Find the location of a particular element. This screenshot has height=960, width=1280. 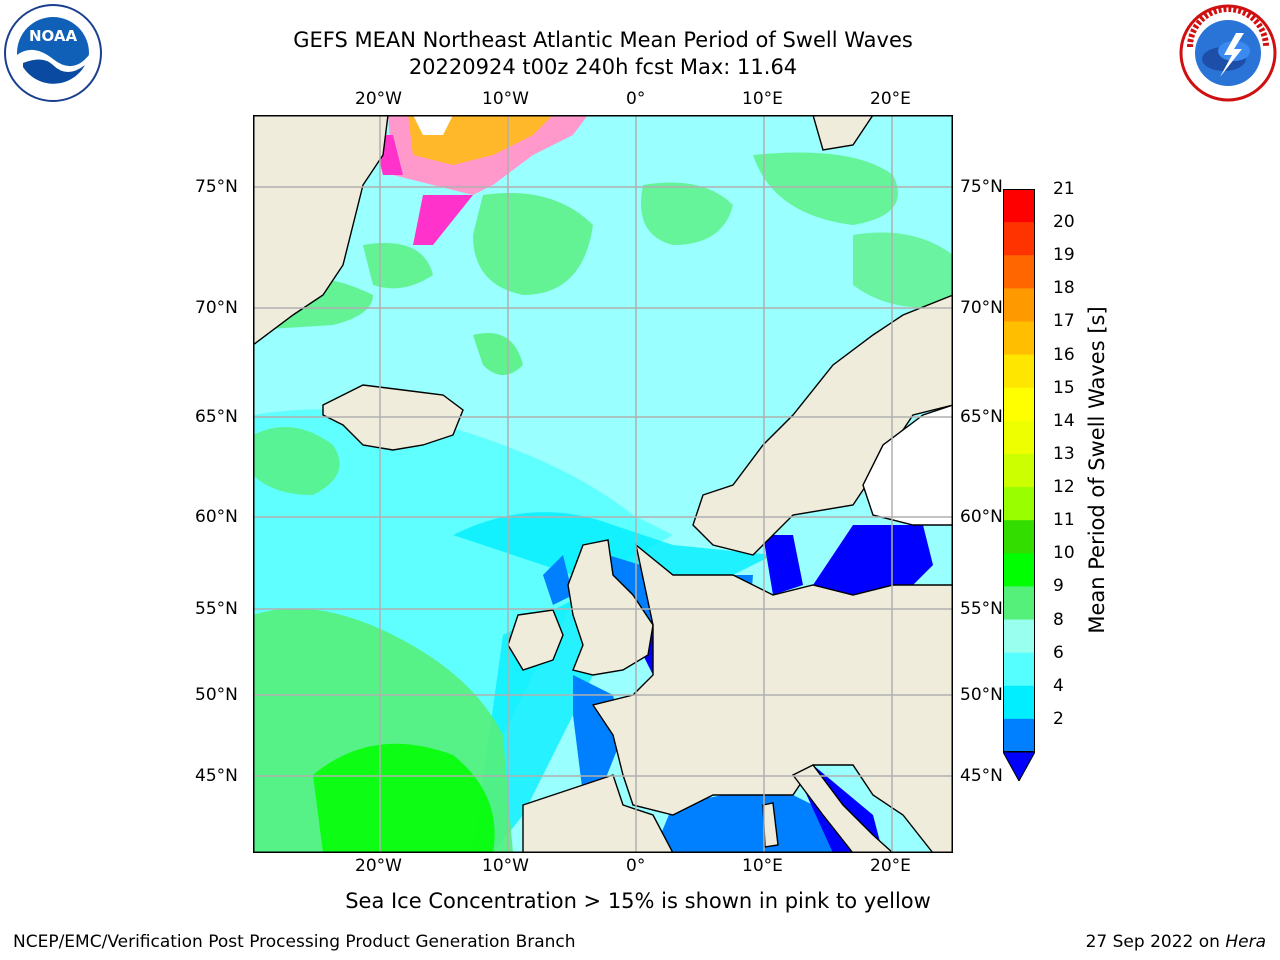

italy-landmass is located at coordinates (843, 808).